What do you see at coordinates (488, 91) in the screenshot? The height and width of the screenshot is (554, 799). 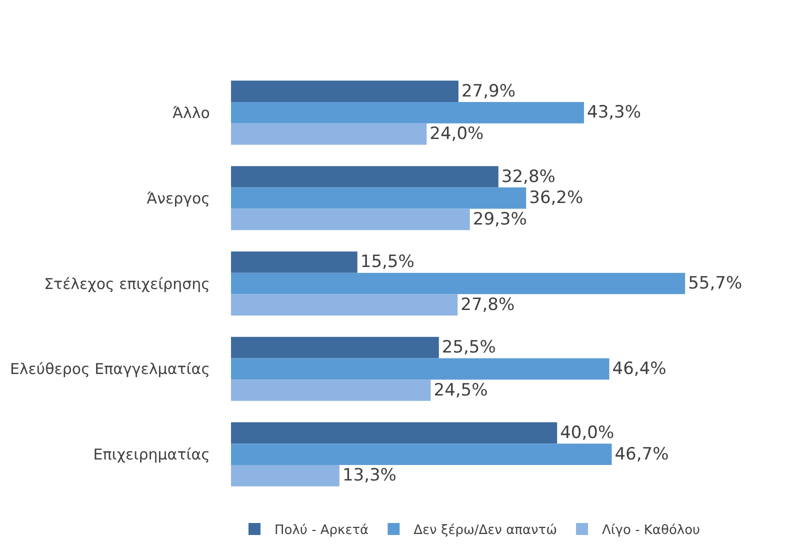 I see `data-label: 27,9%` at bounding box center [488, 91].